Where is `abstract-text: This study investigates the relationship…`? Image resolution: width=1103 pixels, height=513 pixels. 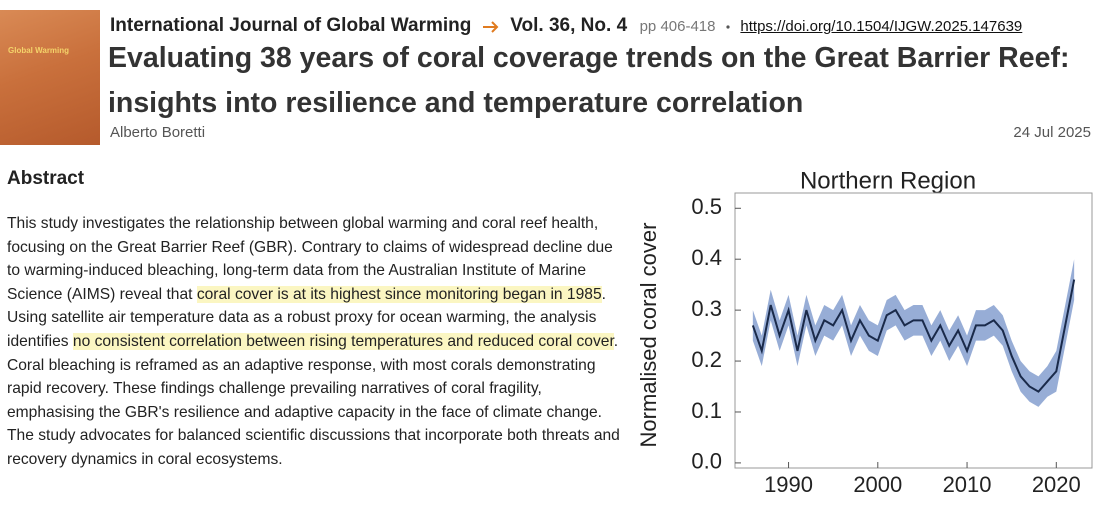
abstract-text: This study investigates the relationship… is located at coordinates (310, 259).